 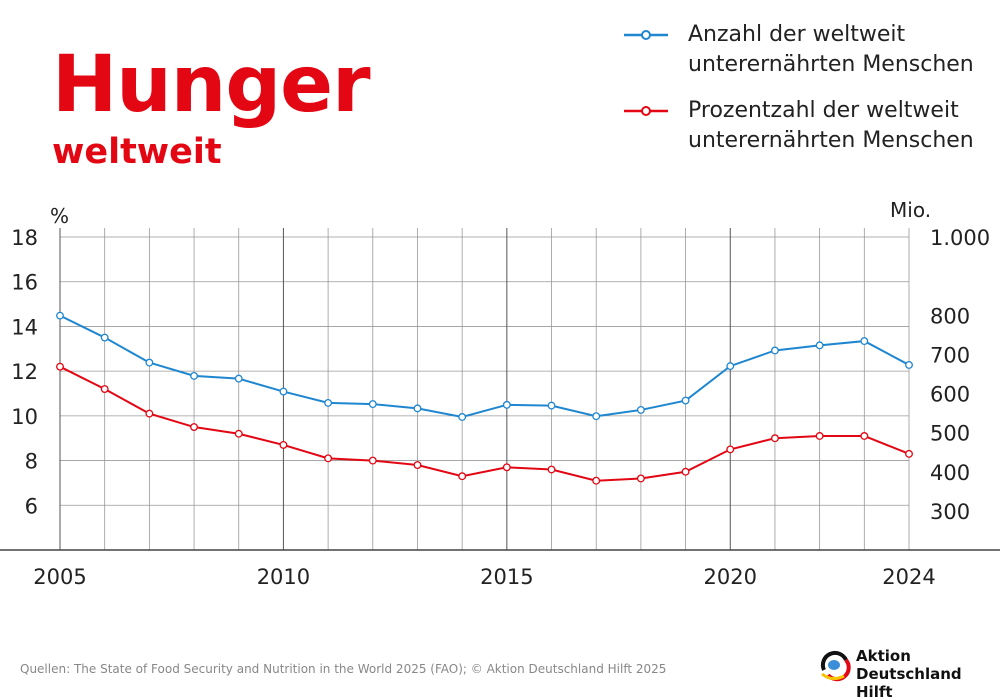 What do you see at coordinates (59, 216) in the screenshot?
I see `y-left-axis-label: %` at bounding box center [59, 216].